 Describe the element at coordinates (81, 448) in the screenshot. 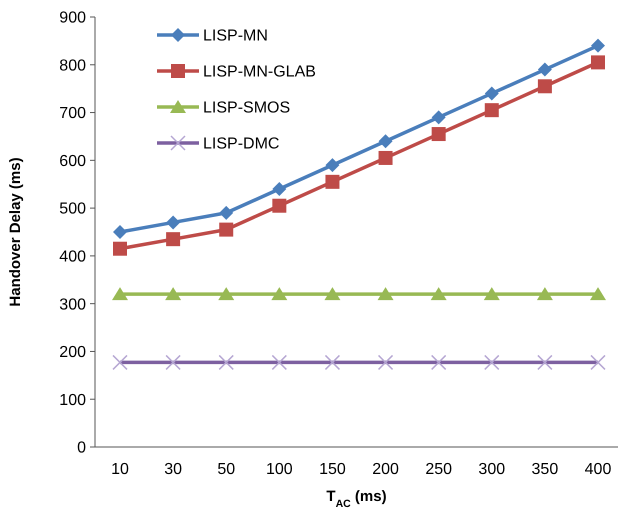

I see `y-tick-label: 0` at that location.